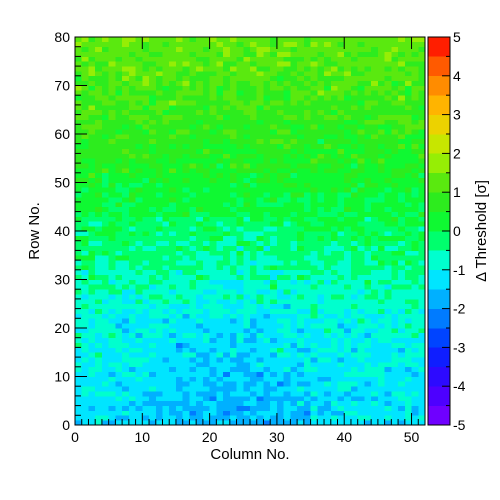  I want to click on x-tick-label: 40, so click(344, 437).